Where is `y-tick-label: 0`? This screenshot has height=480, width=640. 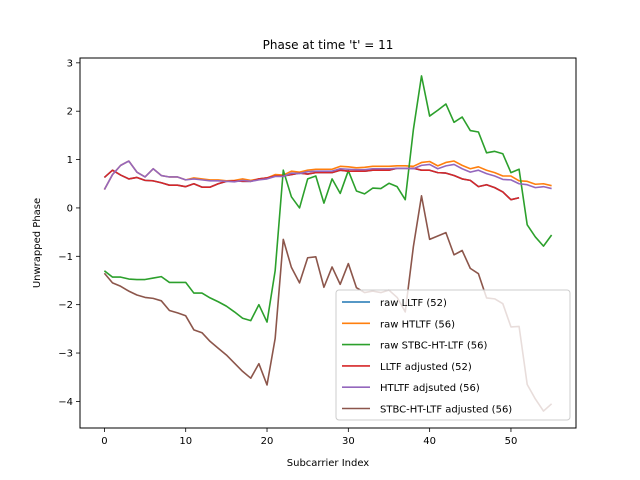 y-tick-label: 0 is located at coordinates (70, 208).